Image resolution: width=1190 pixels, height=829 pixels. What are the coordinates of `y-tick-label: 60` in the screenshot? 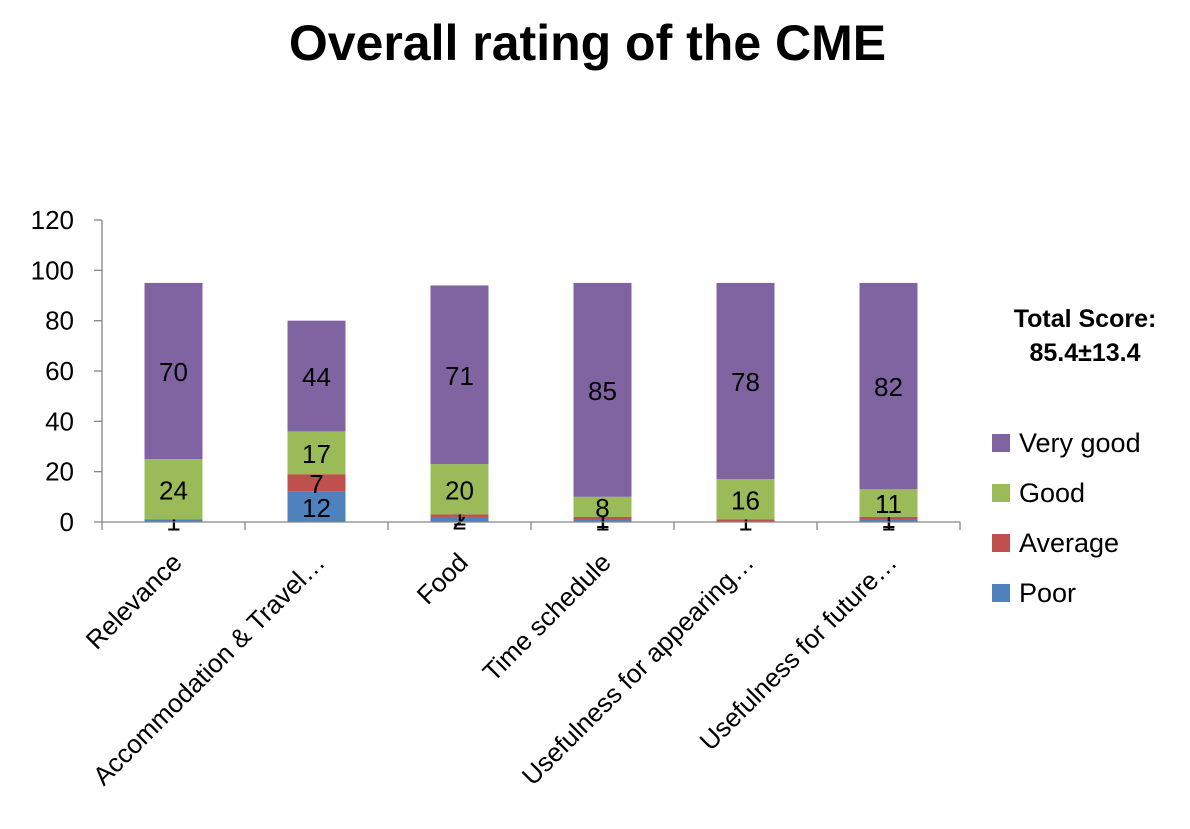 It's located at (59, 371).